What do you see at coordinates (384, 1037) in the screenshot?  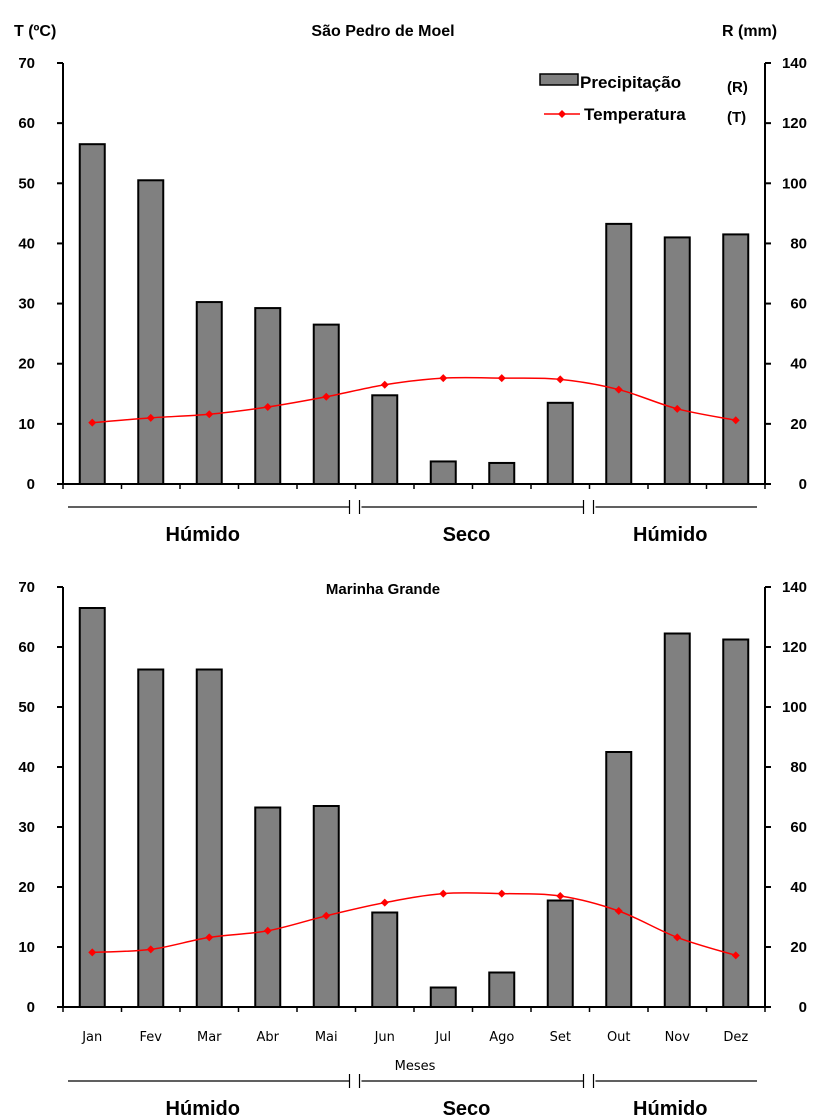 I see `month-label: Jun` at bounding box center [384, 1037].